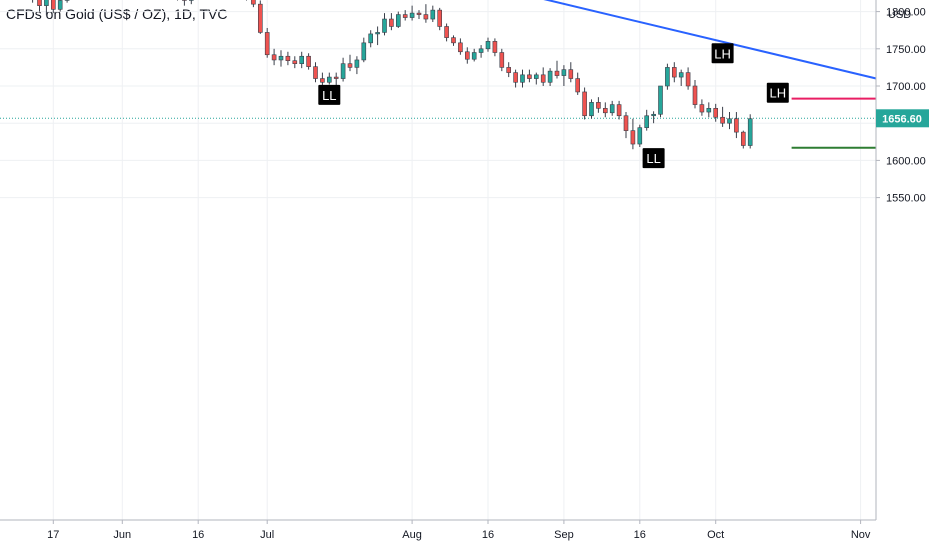 The height and width of the screenshot is (550, 932). I want to click on trendline, so click(448, 42).